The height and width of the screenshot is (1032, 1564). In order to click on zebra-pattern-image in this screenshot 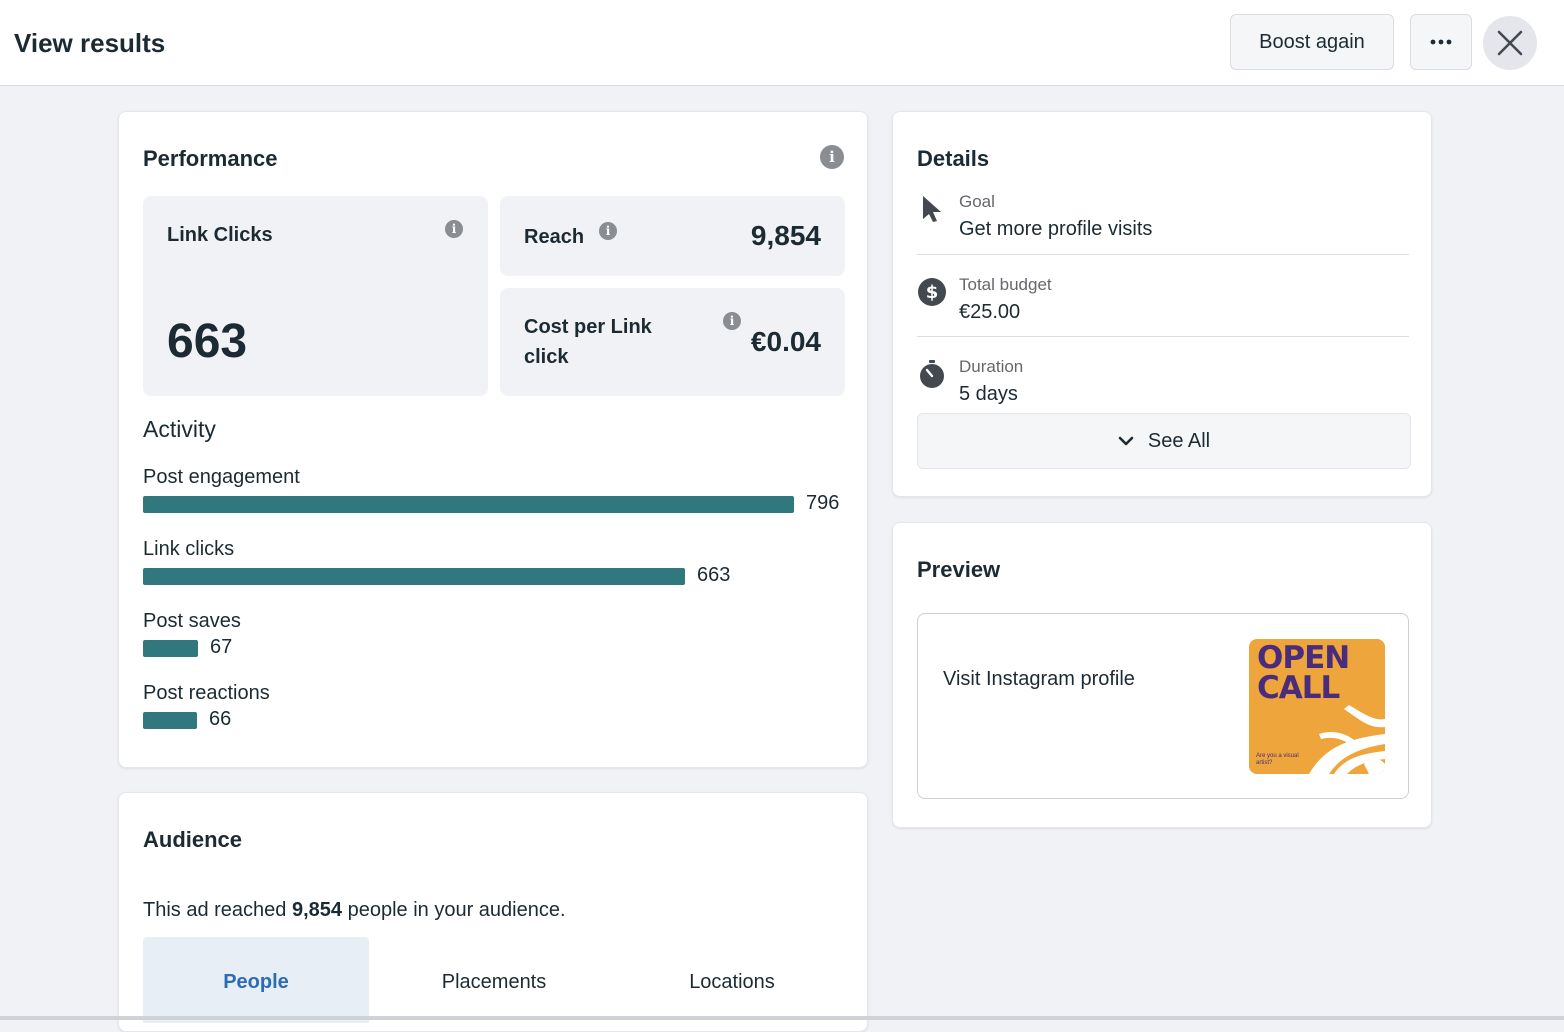, I will do `click(1347, 739)`.